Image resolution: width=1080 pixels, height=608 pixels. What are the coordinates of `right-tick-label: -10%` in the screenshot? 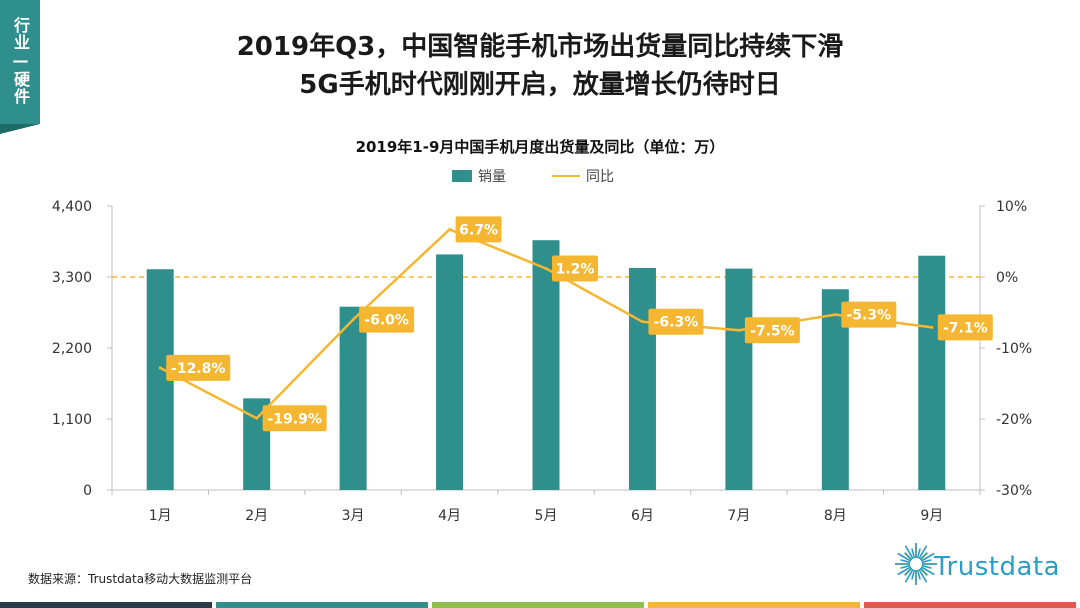 It's located at (1014, 349).